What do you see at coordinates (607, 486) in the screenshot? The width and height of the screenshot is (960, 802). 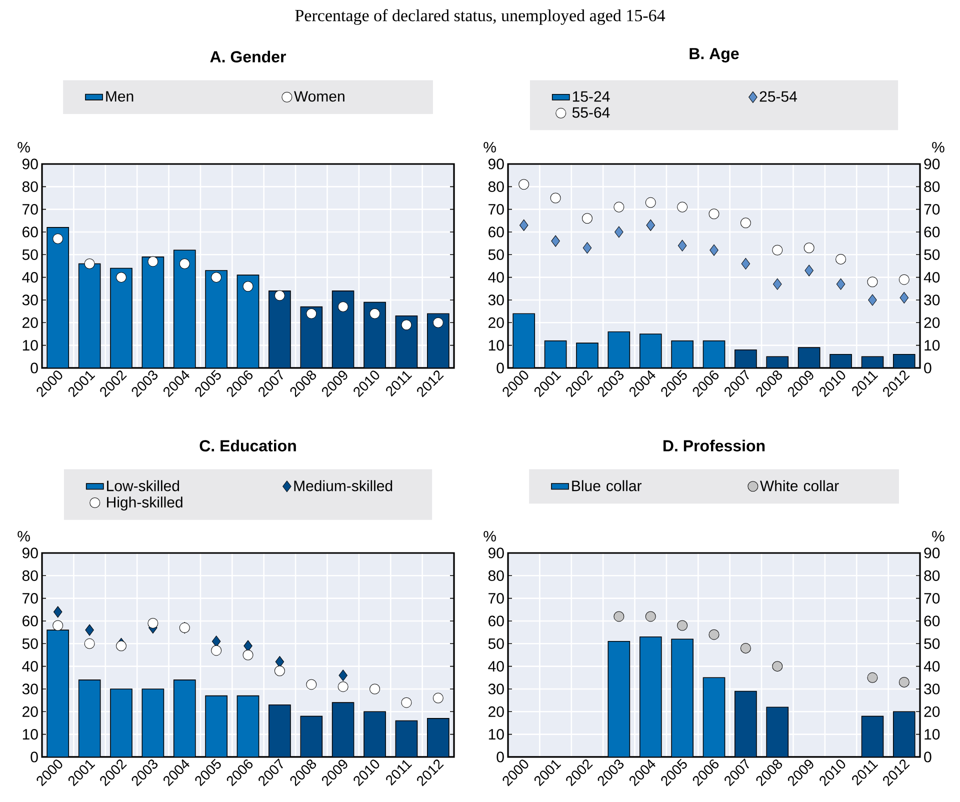 I see `legend-label: Blue collar` at bounding box center [607, 486].